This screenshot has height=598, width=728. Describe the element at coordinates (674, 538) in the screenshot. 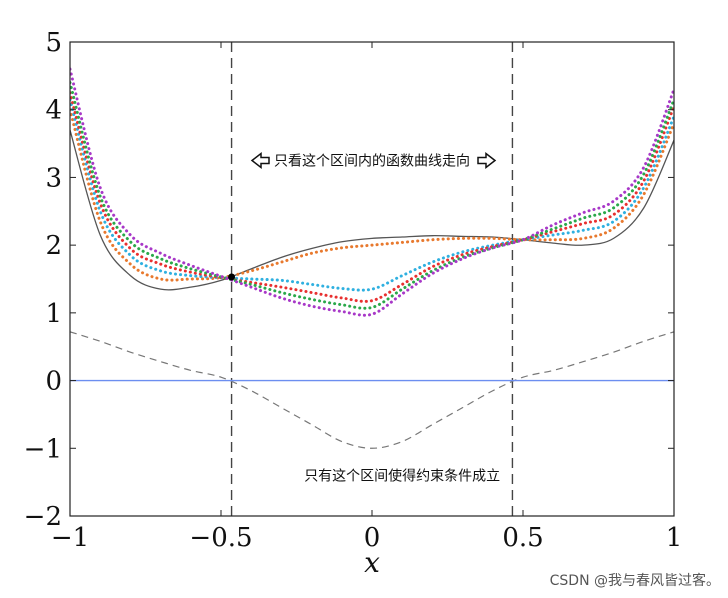

I see `x-tick-label: 1` at that location.